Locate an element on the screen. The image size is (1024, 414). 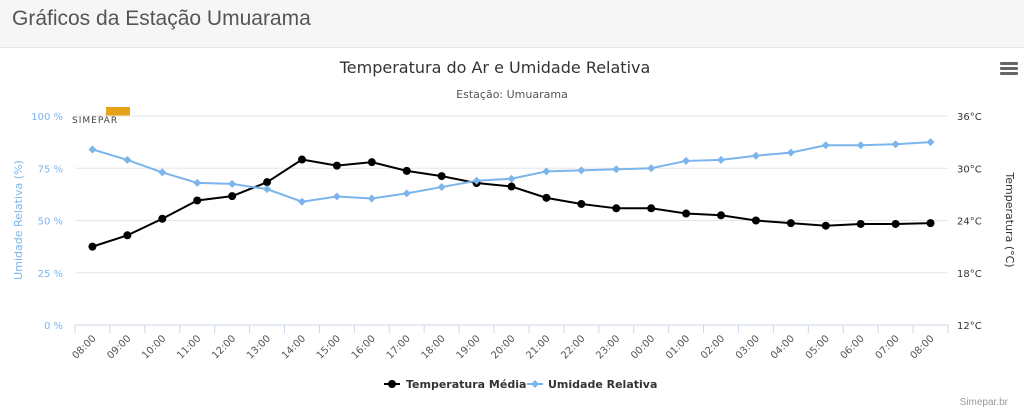
simepar-logo: SIMEPAR is located at coordinates (101, 116).